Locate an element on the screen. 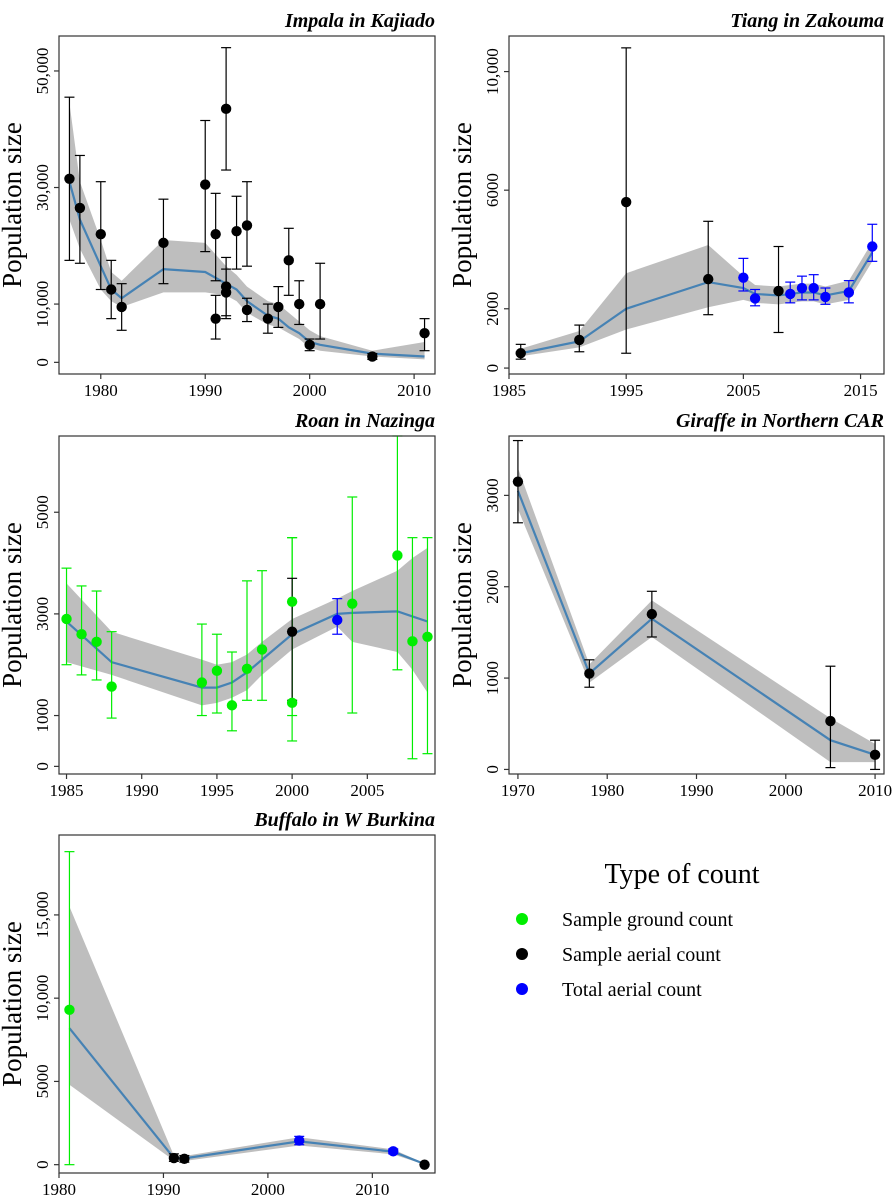 This screenshot has width=892, height=1196. legend-title: Type of count is located at coordinates (681, 874).